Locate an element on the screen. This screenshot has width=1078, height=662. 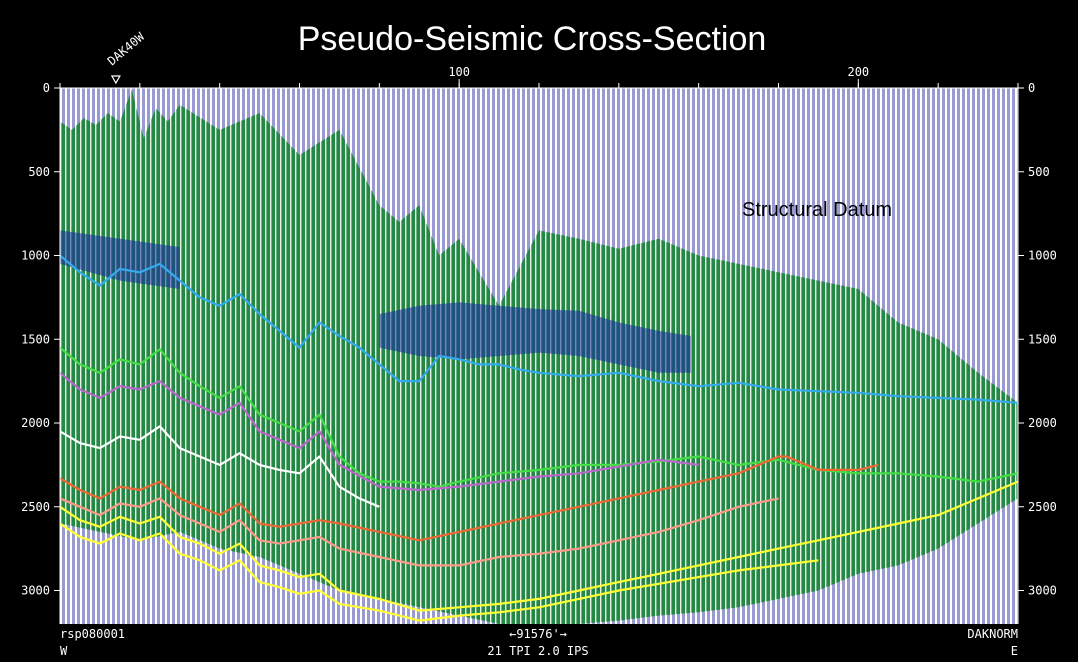
blue-reflector-band is located at coordinates (535, 337).